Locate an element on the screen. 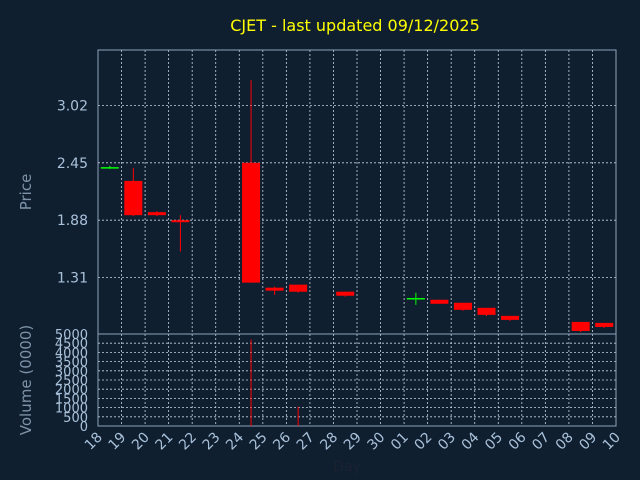 This screenshot has width=640, height=480. volume-tick-label: 1500 is located at coordinates (71, 399).